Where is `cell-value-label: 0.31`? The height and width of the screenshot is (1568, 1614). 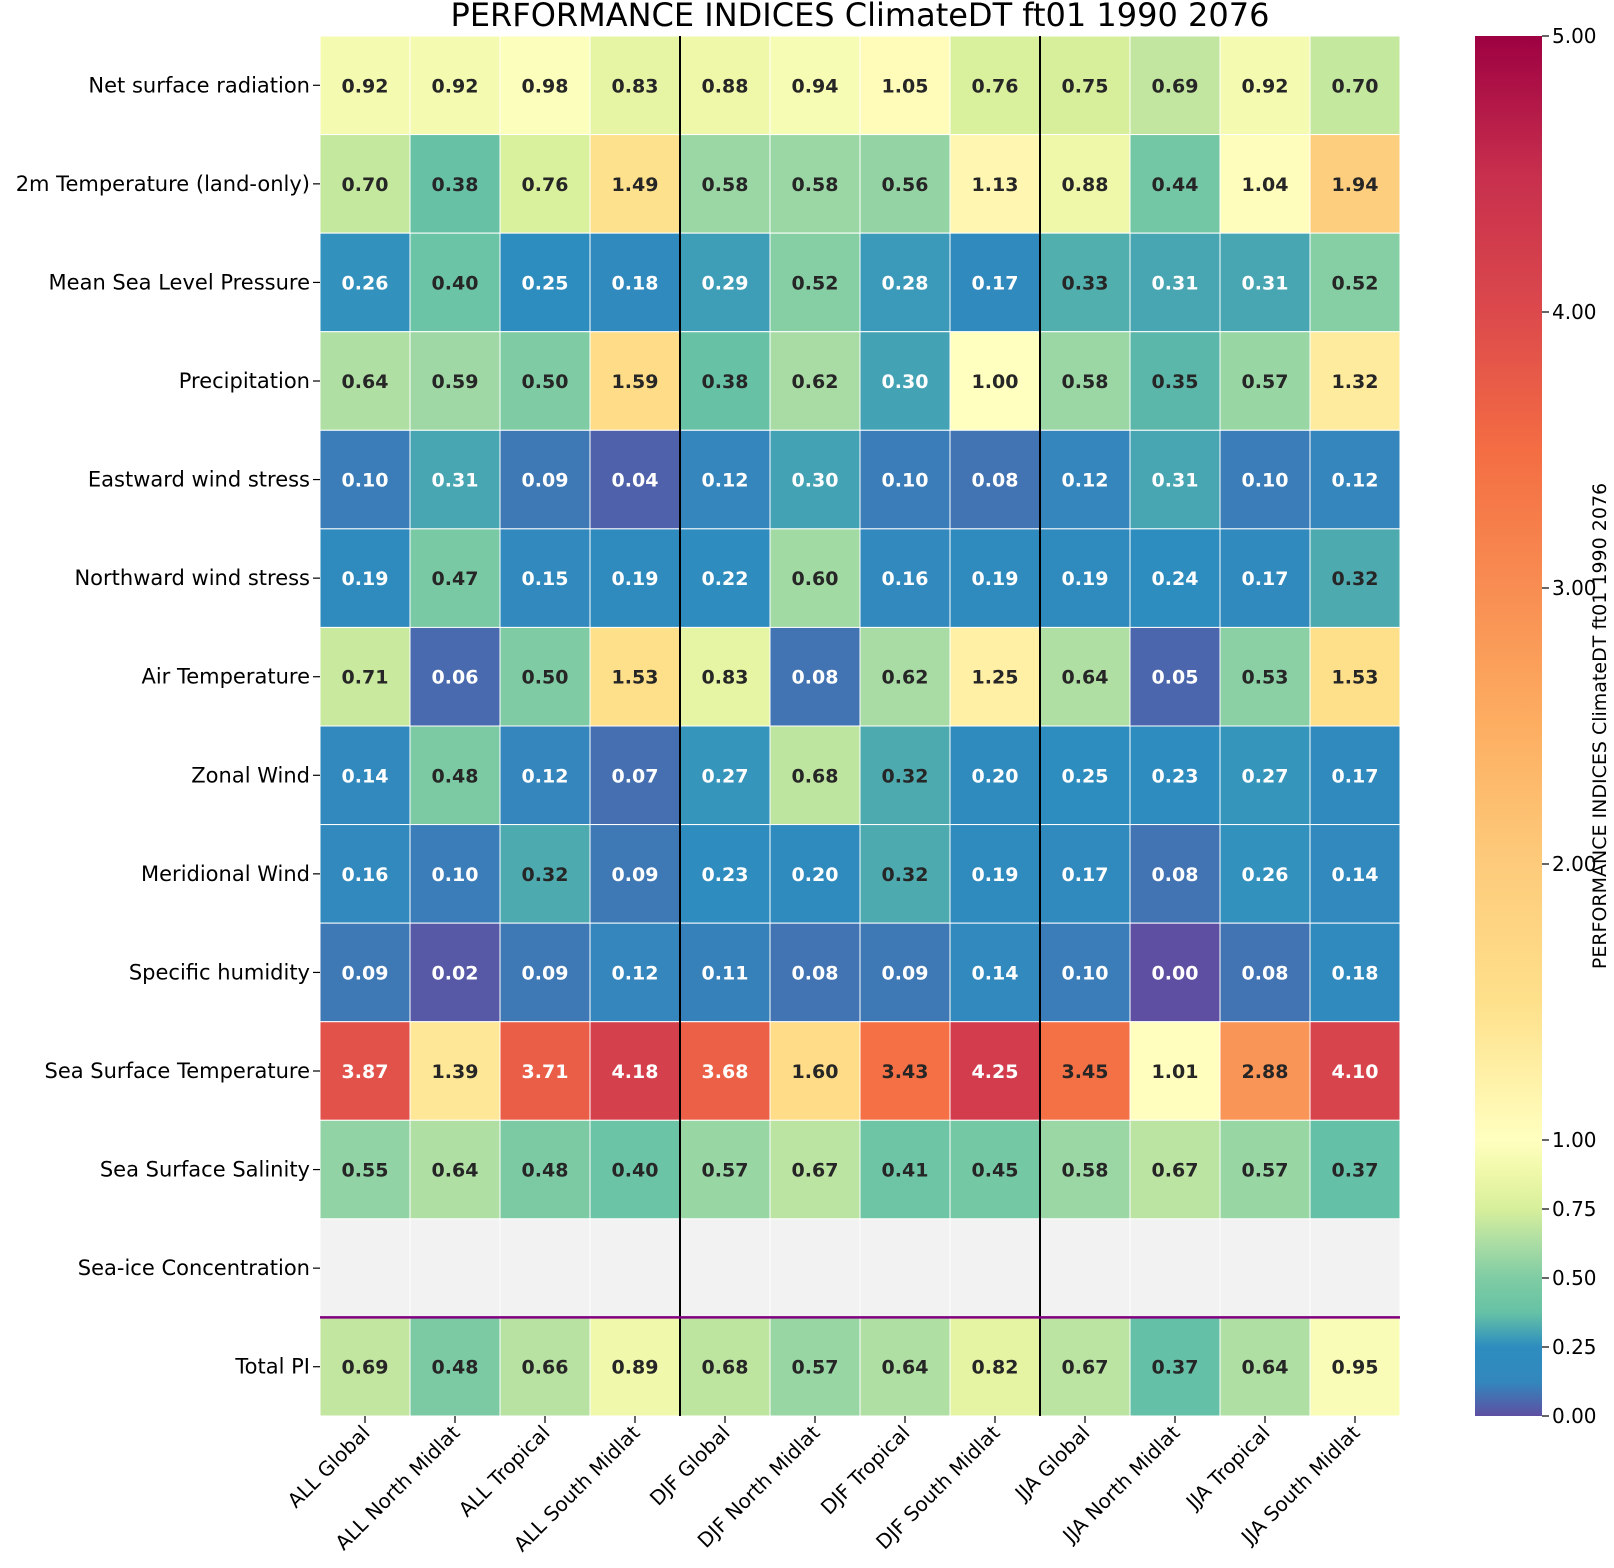 cell-value-label: 0.31 is located at coordinates (455, 481).